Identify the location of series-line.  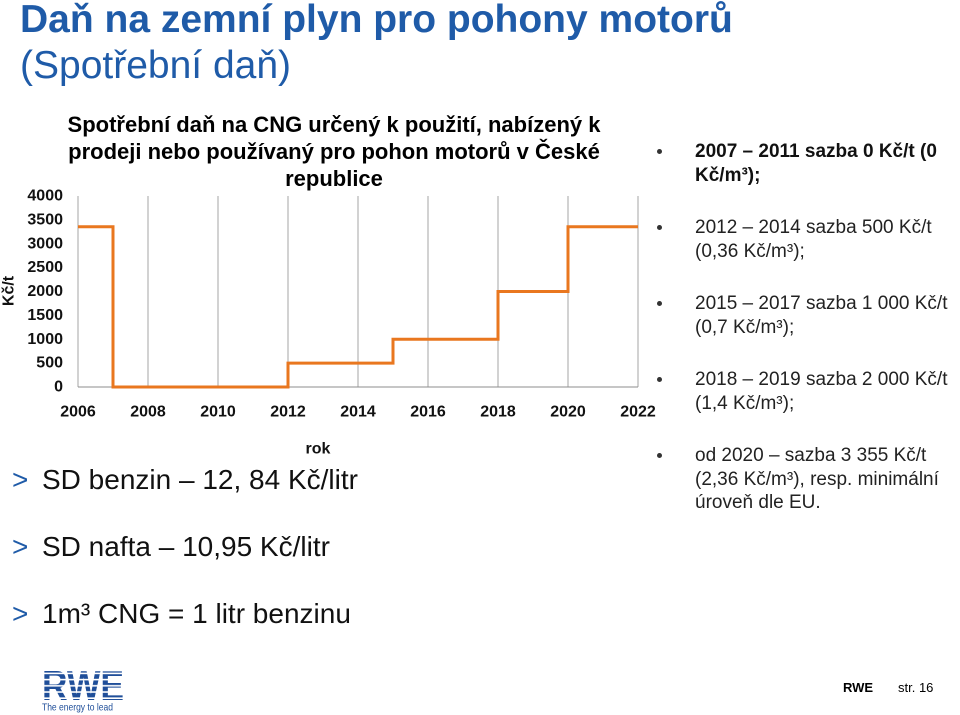
(358, 307).